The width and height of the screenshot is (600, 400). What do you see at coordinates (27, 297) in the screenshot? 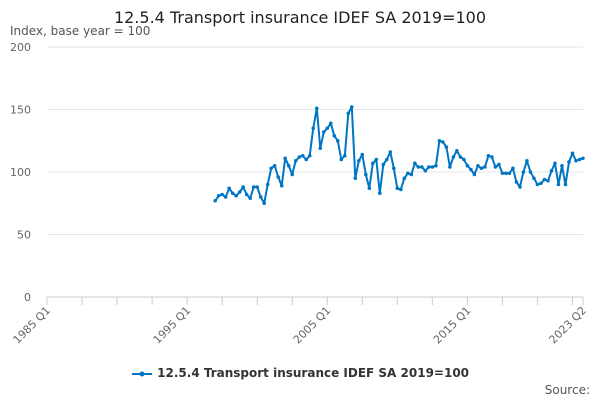
I see `y-tick-label: 0` at bounding box center [27, 297].